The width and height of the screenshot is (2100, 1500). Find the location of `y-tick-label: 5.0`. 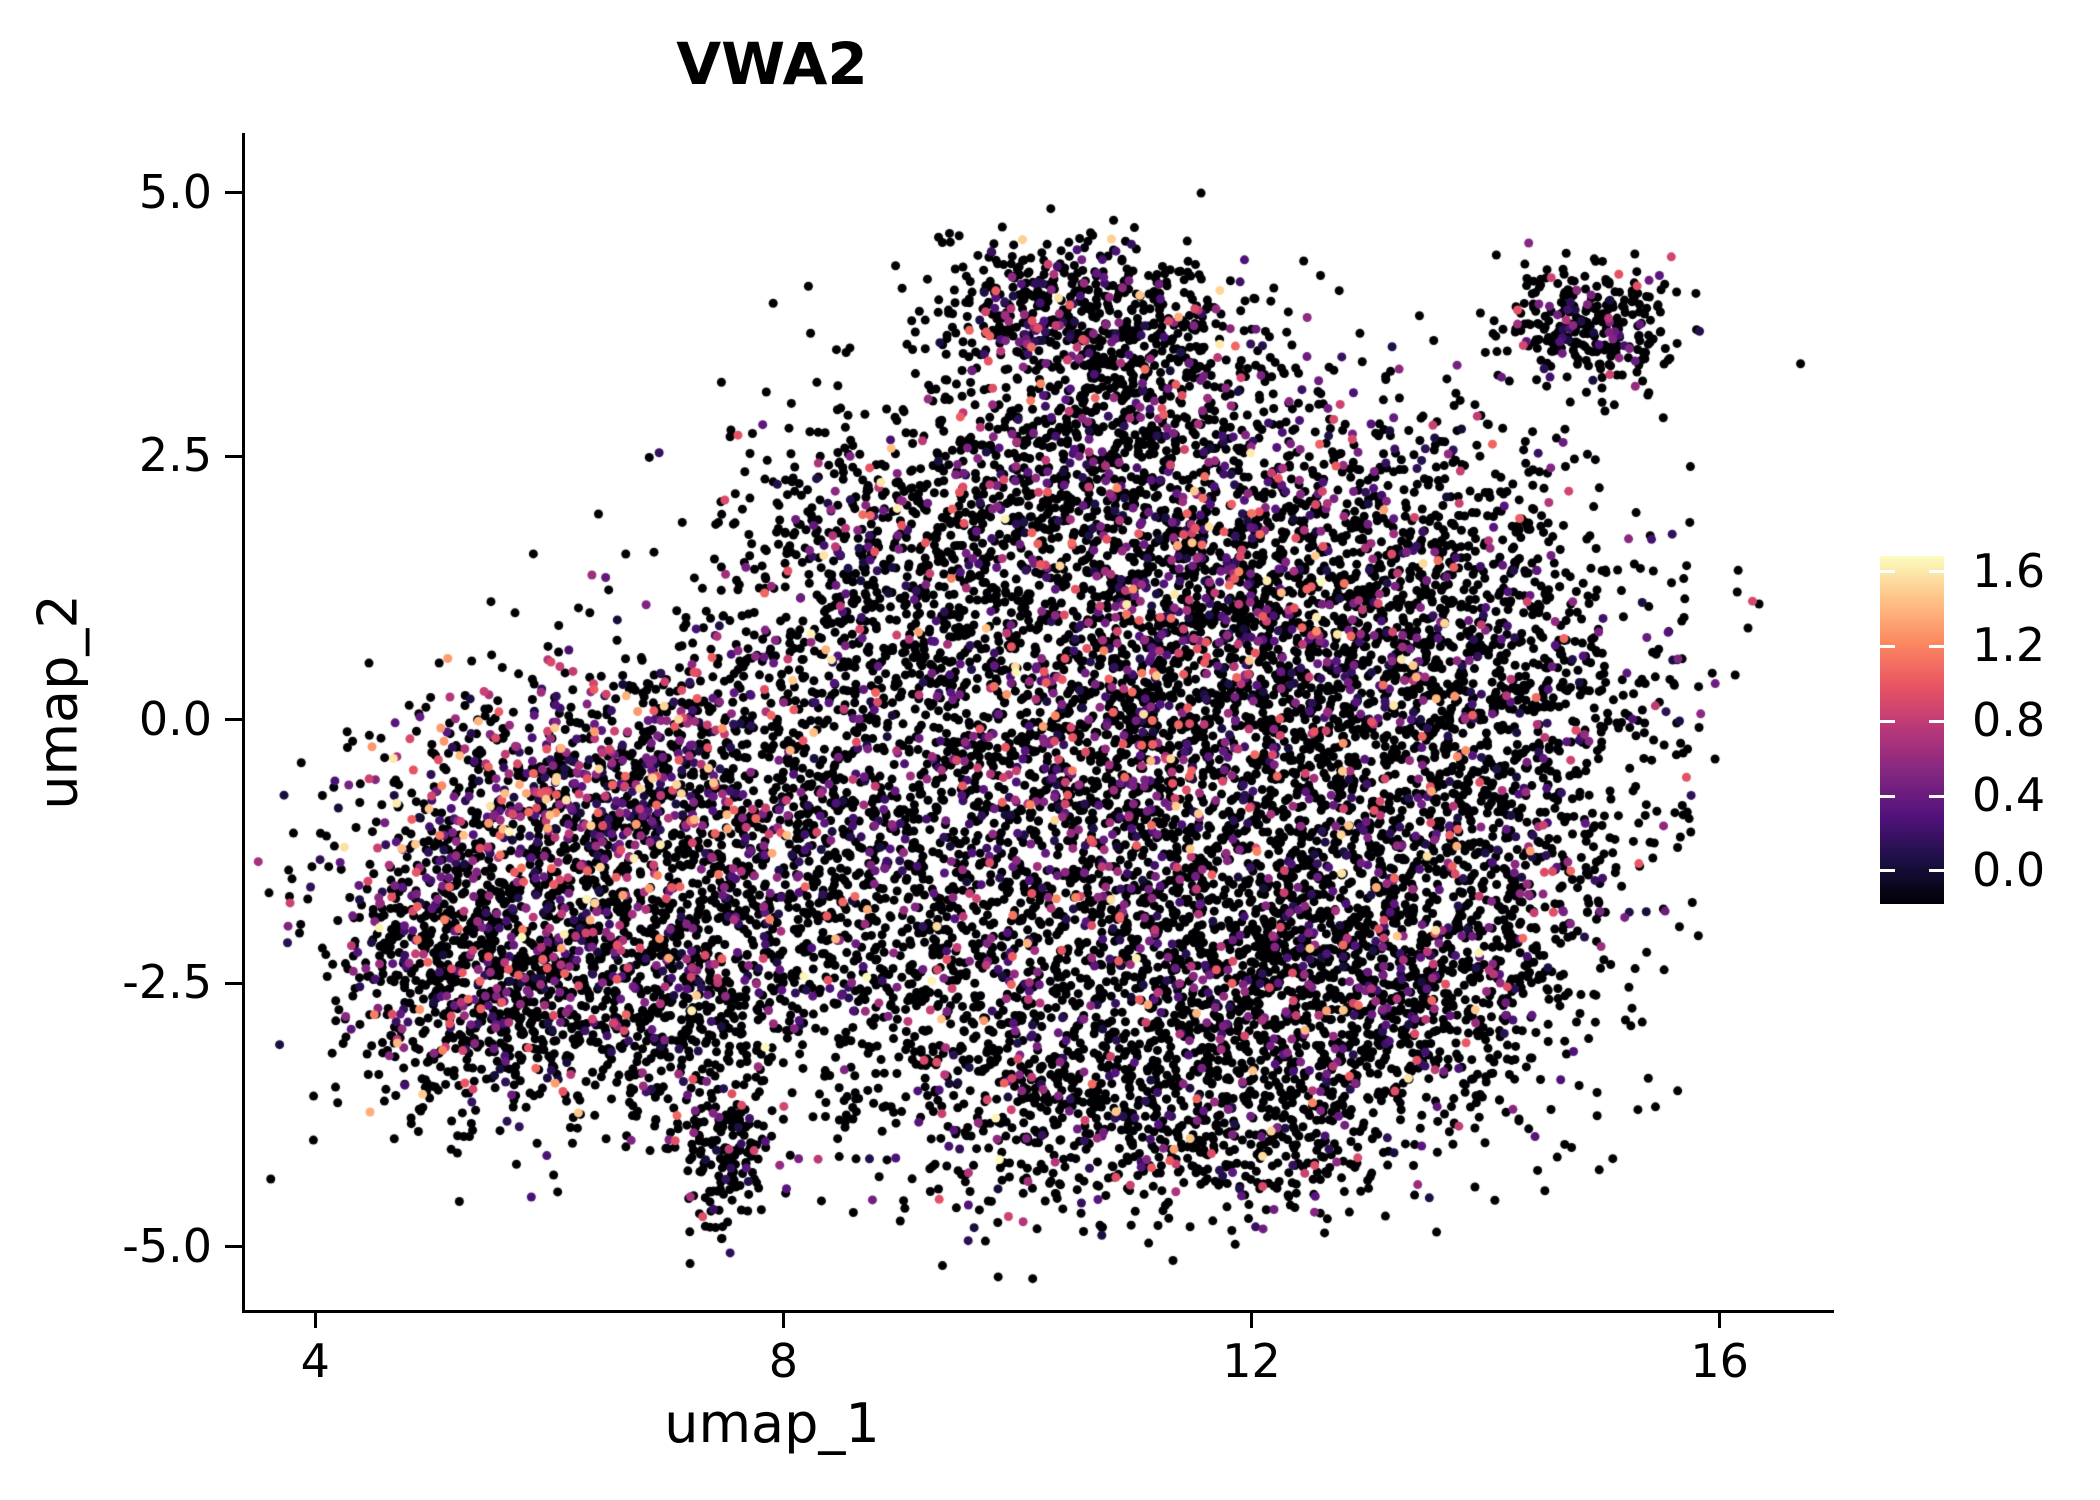

y-tick-label: 5.0 is located at coordinates (175, 191).